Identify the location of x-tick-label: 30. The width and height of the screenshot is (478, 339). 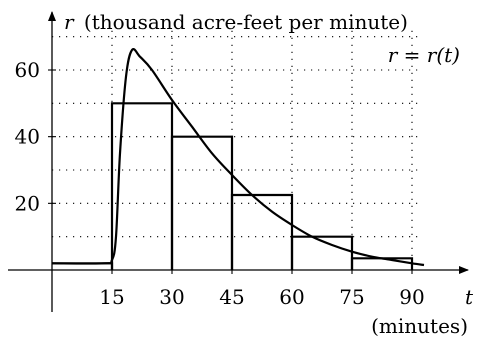
(171, 297).